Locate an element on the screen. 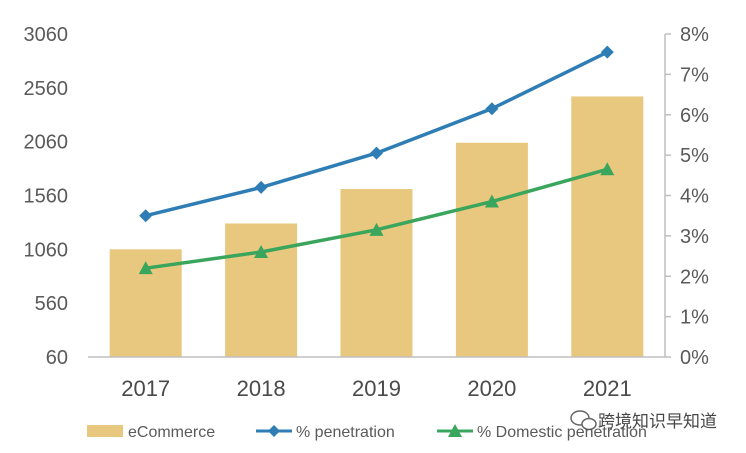 This screenshot has width=746, height=453. legend-label-penetration: % penetration is located at coordinates (345, 432).